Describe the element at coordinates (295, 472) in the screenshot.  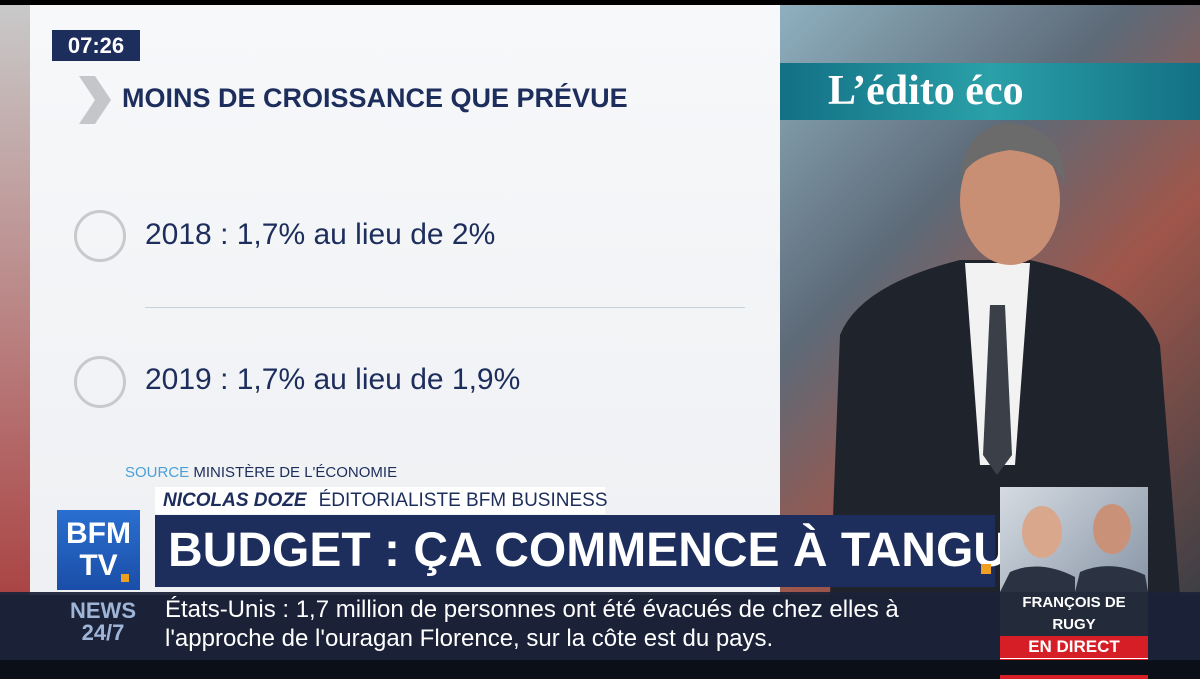
I see `source-text: MINISTÈRE DE L'ÉCONOMIE` at that location.